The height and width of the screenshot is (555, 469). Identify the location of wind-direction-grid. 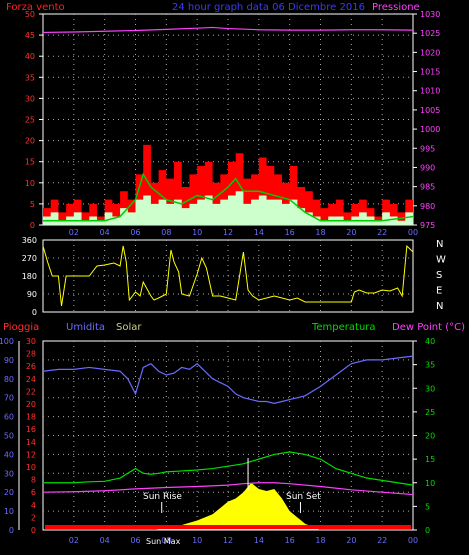
(228, 276).